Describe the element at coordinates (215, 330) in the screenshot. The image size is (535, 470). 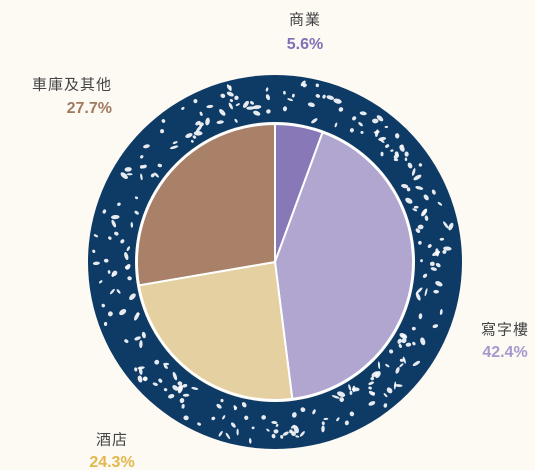
I see `pie-slice` at that location.